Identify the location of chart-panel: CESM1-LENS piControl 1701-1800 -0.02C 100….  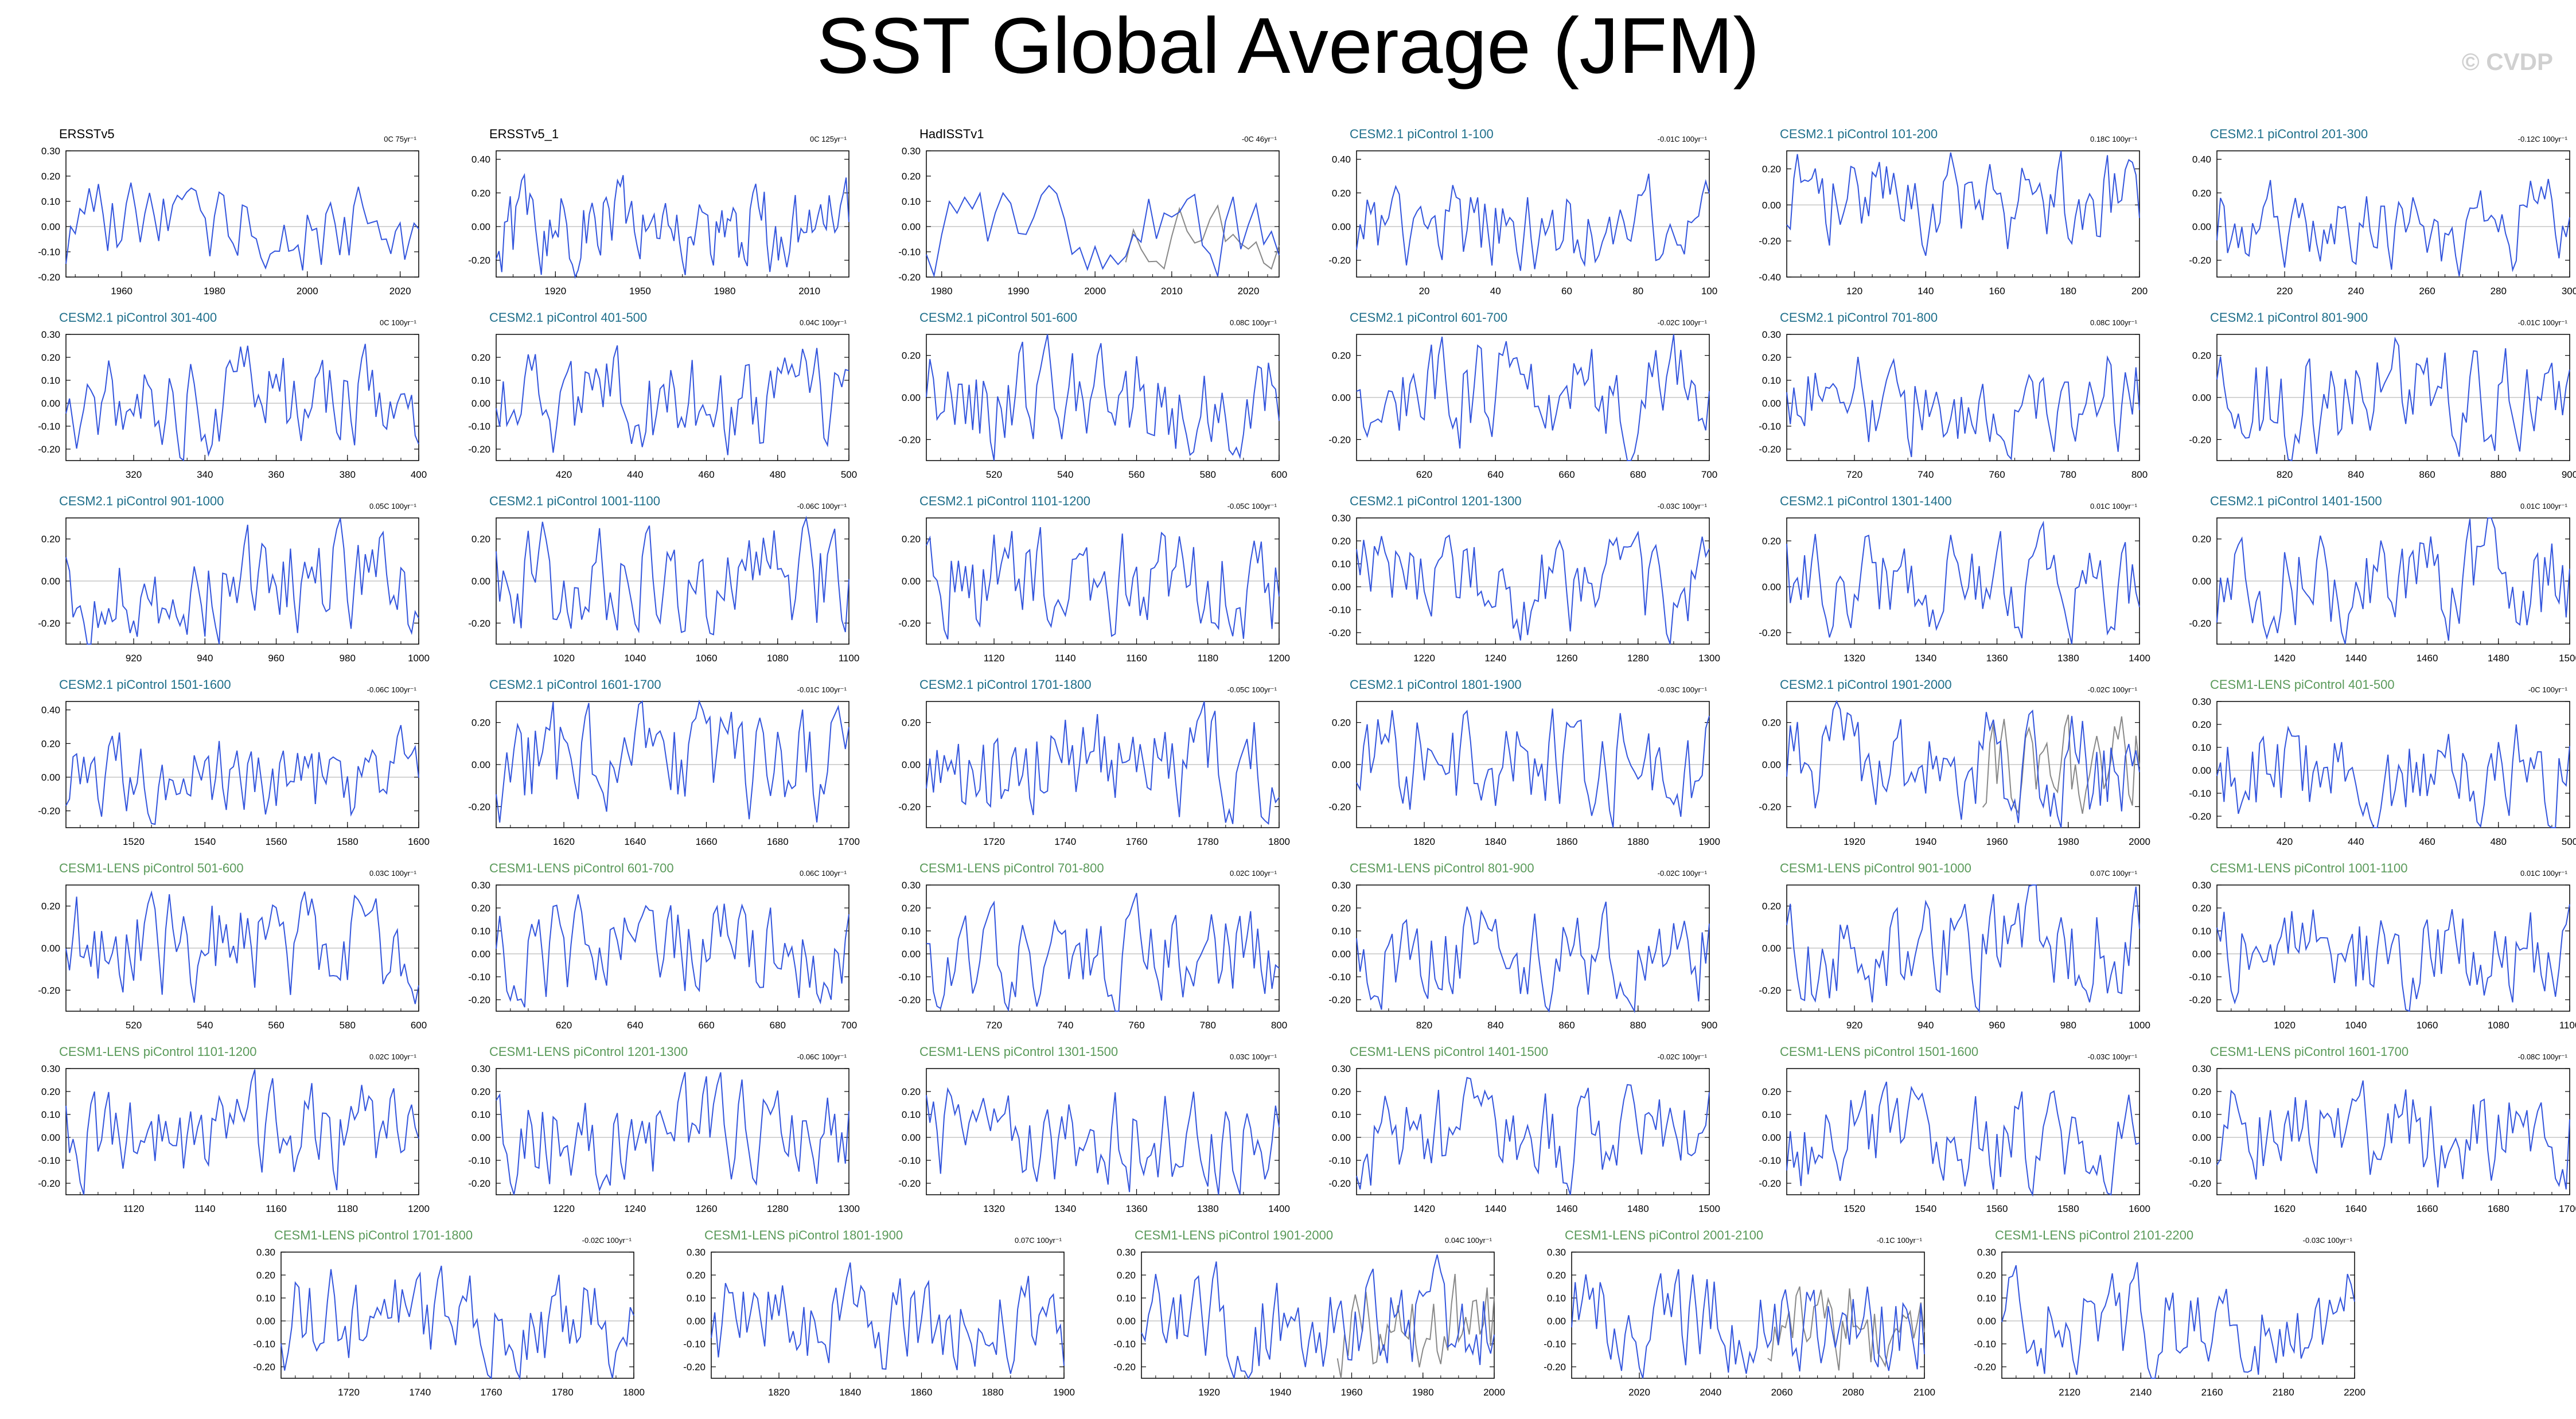
(436, 1319).